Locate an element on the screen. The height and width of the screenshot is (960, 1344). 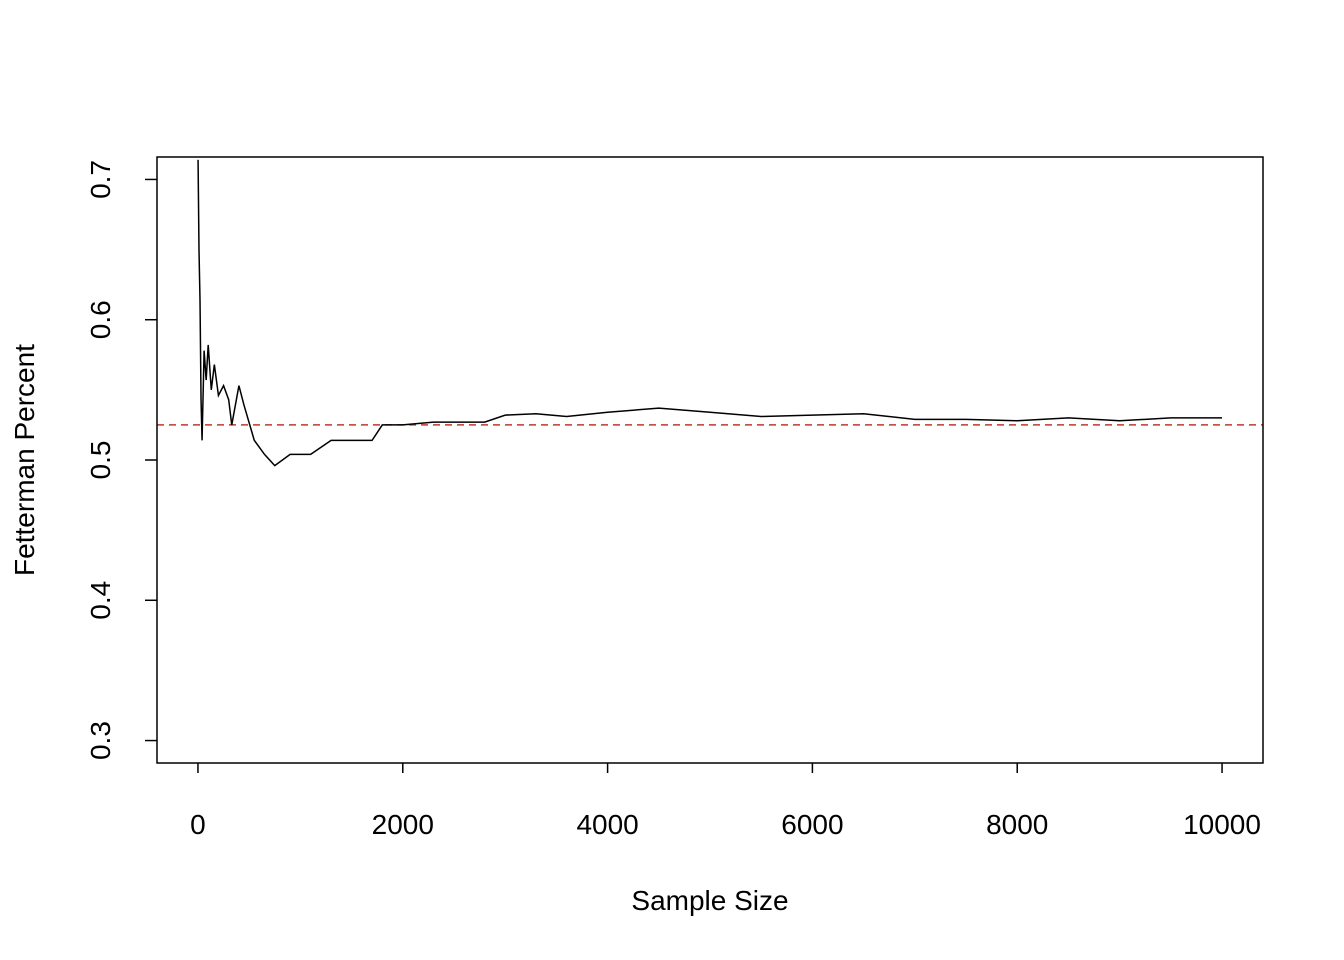
y-tick-label: 0.7 is located at coordinates (100, 179).